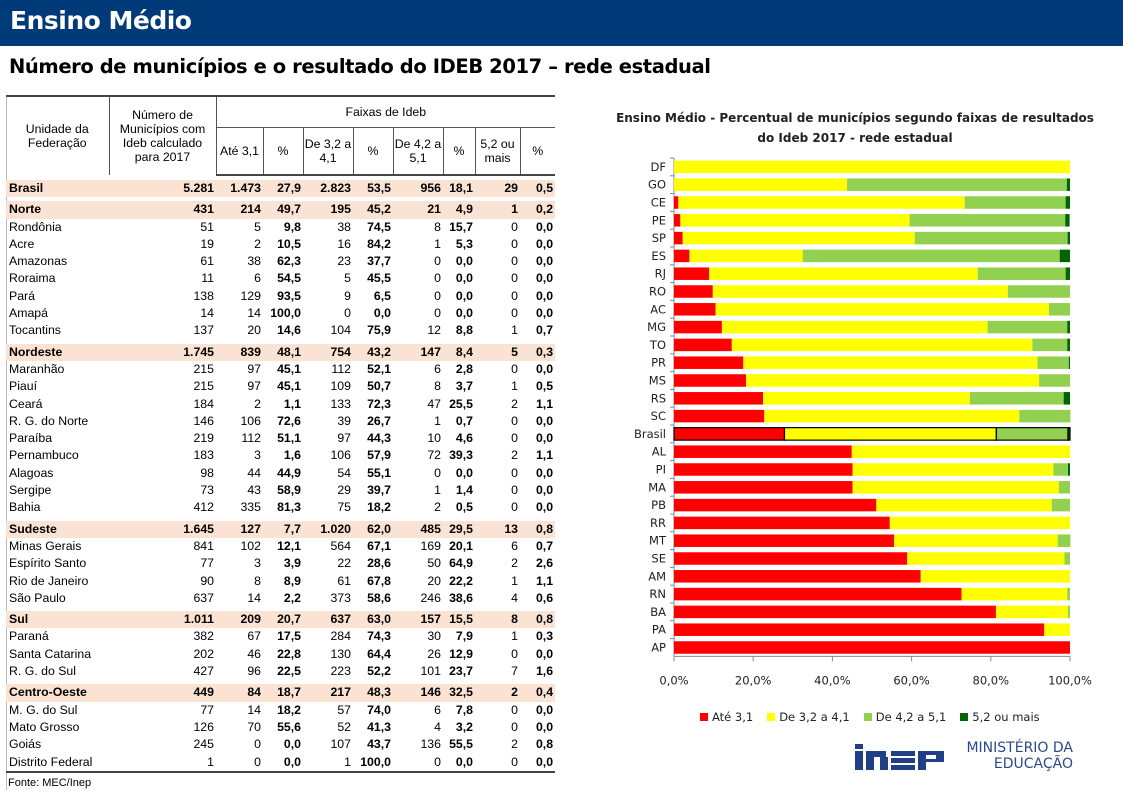  What do you see at coordinates (280, 654) in the screenshot?
I see `table-row: Santa Catarina 202 46 22,8 130 64,4 26 12,9 0 0,0` at bounding box center [280, 654].